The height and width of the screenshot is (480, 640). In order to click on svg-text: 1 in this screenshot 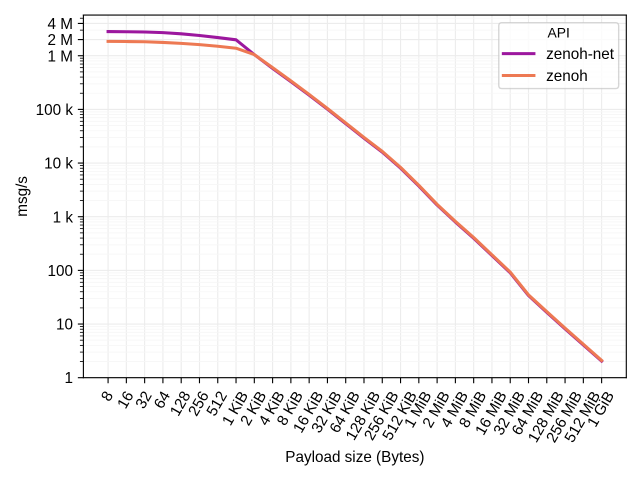, I will do `click(68, 378)`.